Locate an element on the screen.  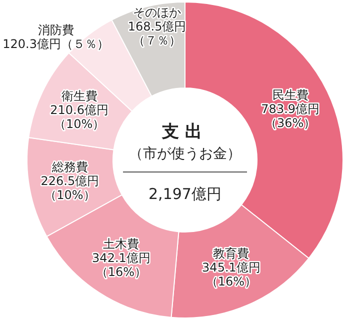
slice-label: 消防費 is located at coordinates (56, 30).